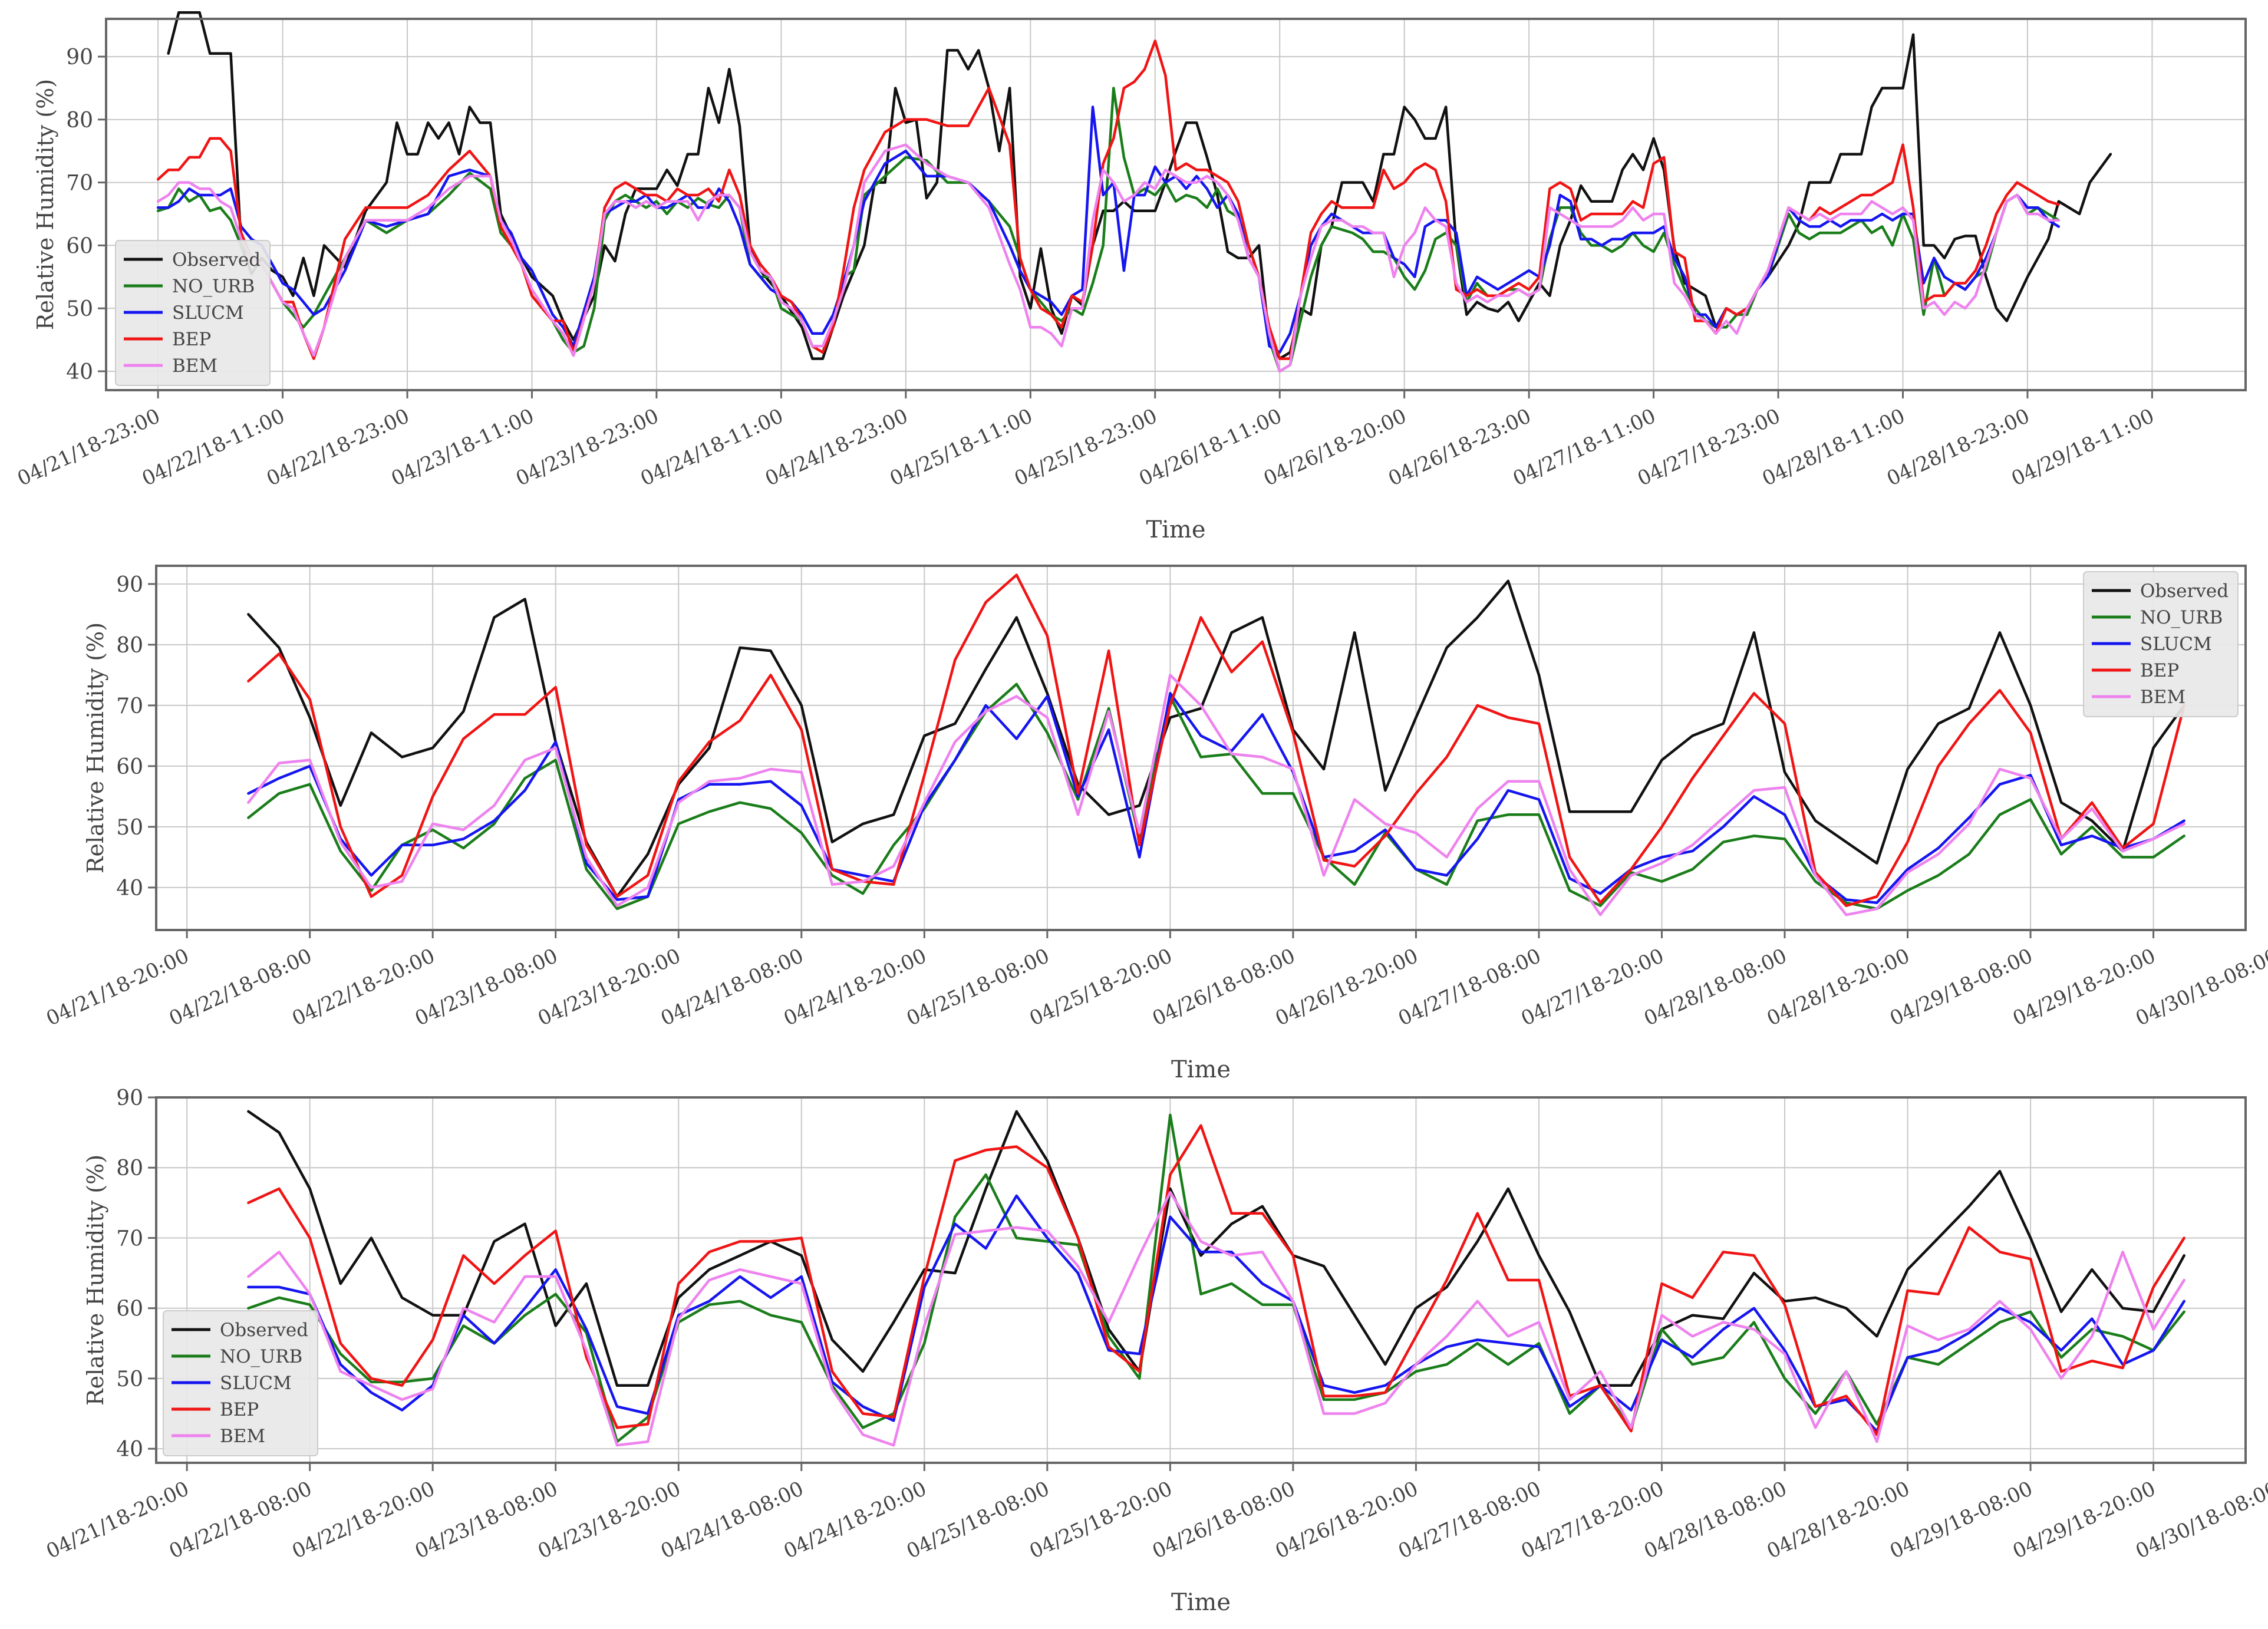  What do you see at coordinates (961, 447) in the screenshot?
I see `x-tick-label: 04/25/18-11:00` at bounding box center [961, 447].